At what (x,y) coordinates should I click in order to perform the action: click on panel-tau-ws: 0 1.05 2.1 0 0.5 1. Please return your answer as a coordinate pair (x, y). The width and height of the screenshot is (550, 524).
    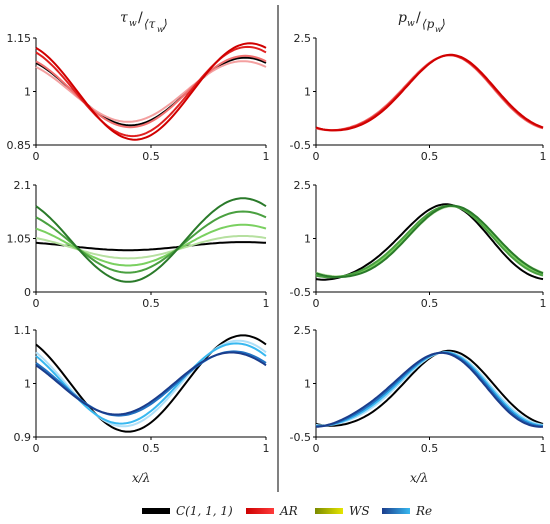
    Looking at the image, I should click on (138, 244).